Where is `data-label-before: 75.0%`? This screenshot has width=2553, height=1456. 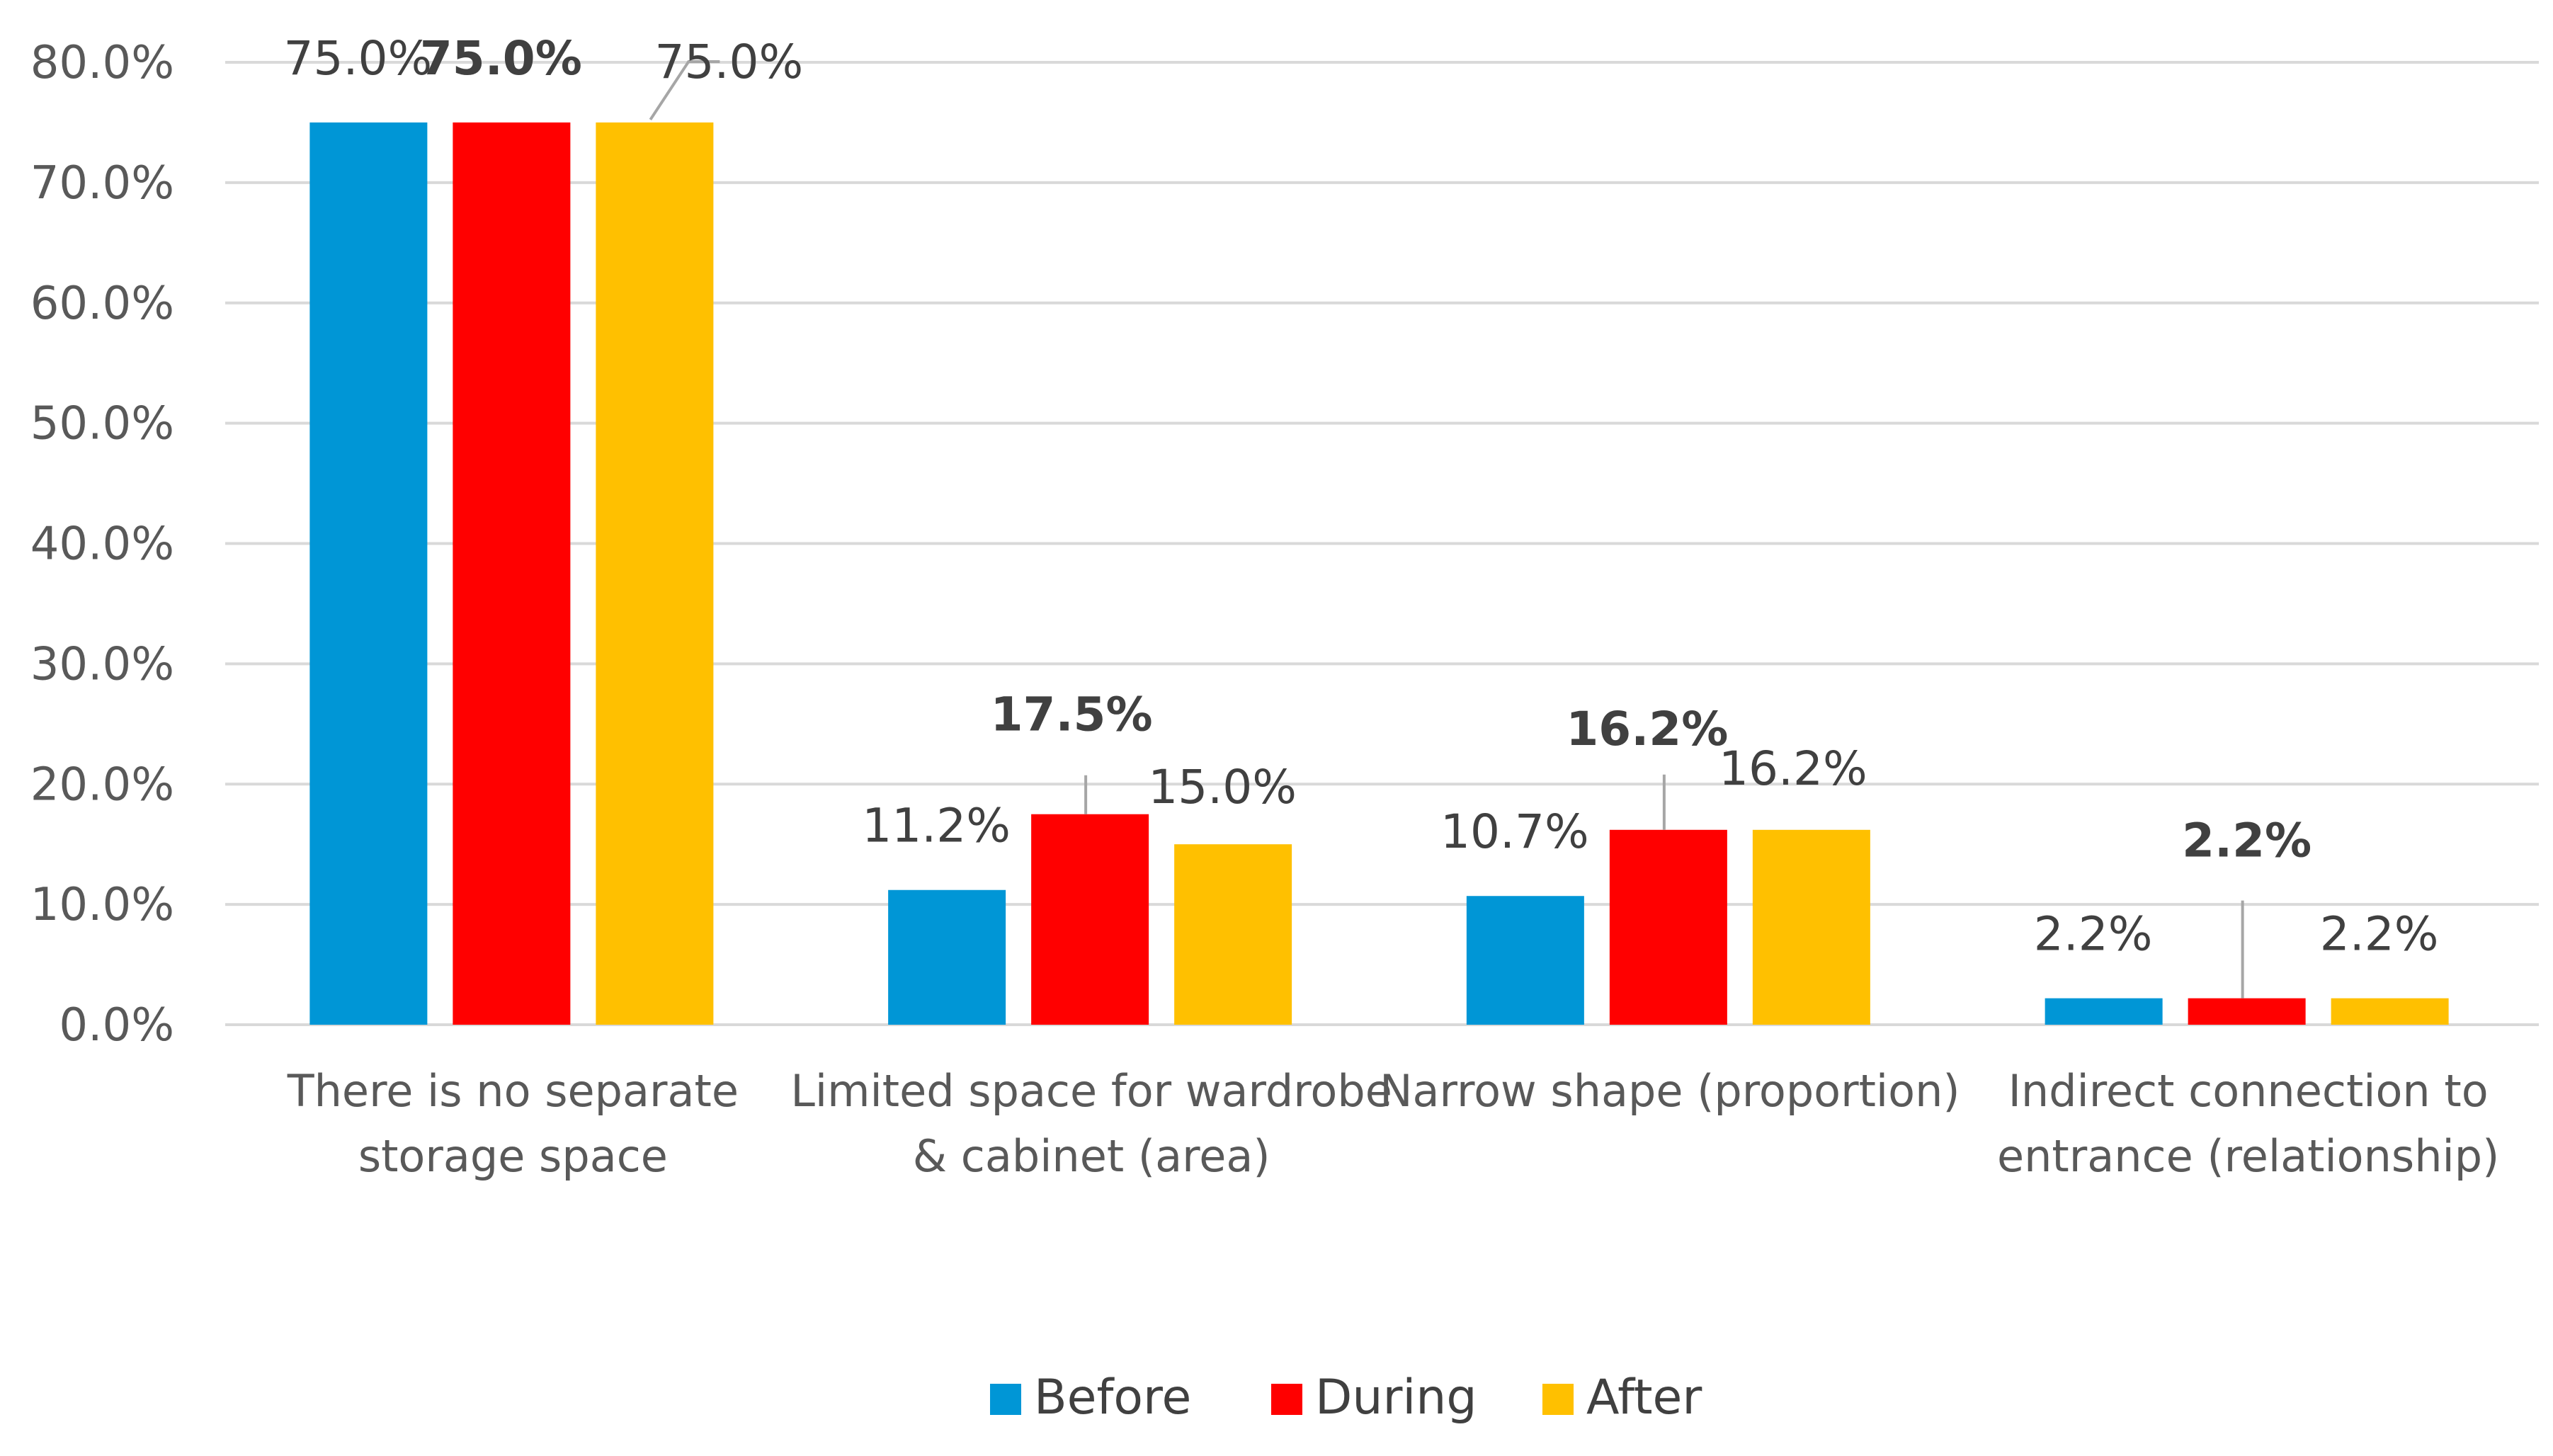 data-label-before: 75.0% is located at coordinates (359, 59).